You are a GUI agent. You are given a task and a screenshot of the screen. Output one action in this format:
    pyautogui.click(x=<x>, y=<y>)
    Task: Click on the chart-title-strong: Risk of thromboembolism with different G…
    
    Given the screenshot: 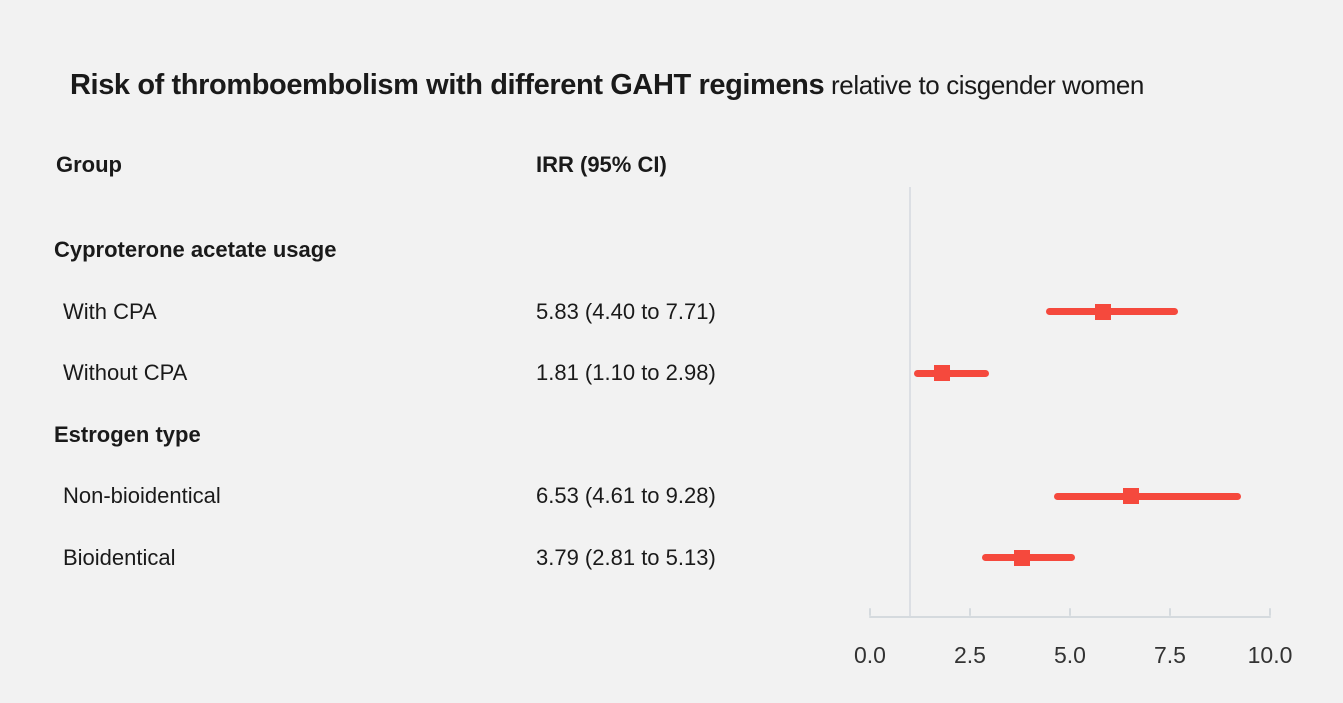 What is the action you would take?
    pyautogui.click(x=447, y=85)
    